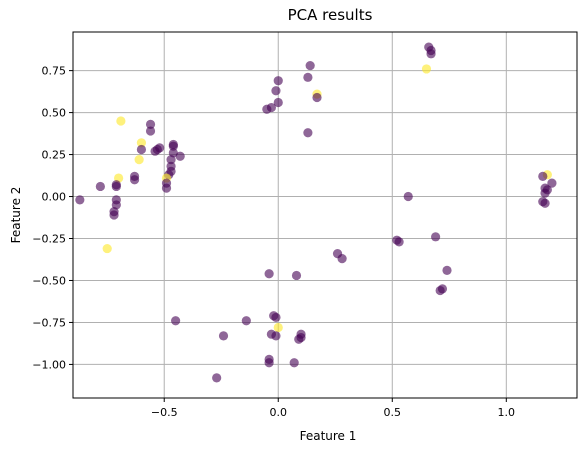 The image size is (587, 453). Describe the element at coordinates (54, 155) in the screenshot. I see `y-tick-label: 0.25` at that location.